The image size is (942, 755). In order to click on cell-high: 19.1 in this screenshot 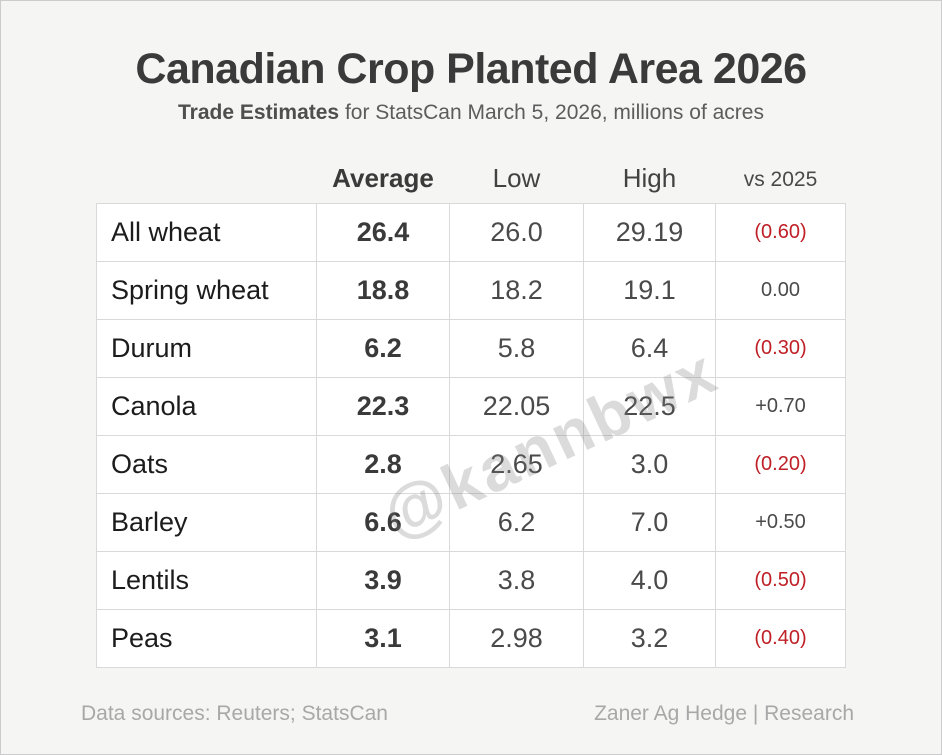, I will do `click(649, 290)`.